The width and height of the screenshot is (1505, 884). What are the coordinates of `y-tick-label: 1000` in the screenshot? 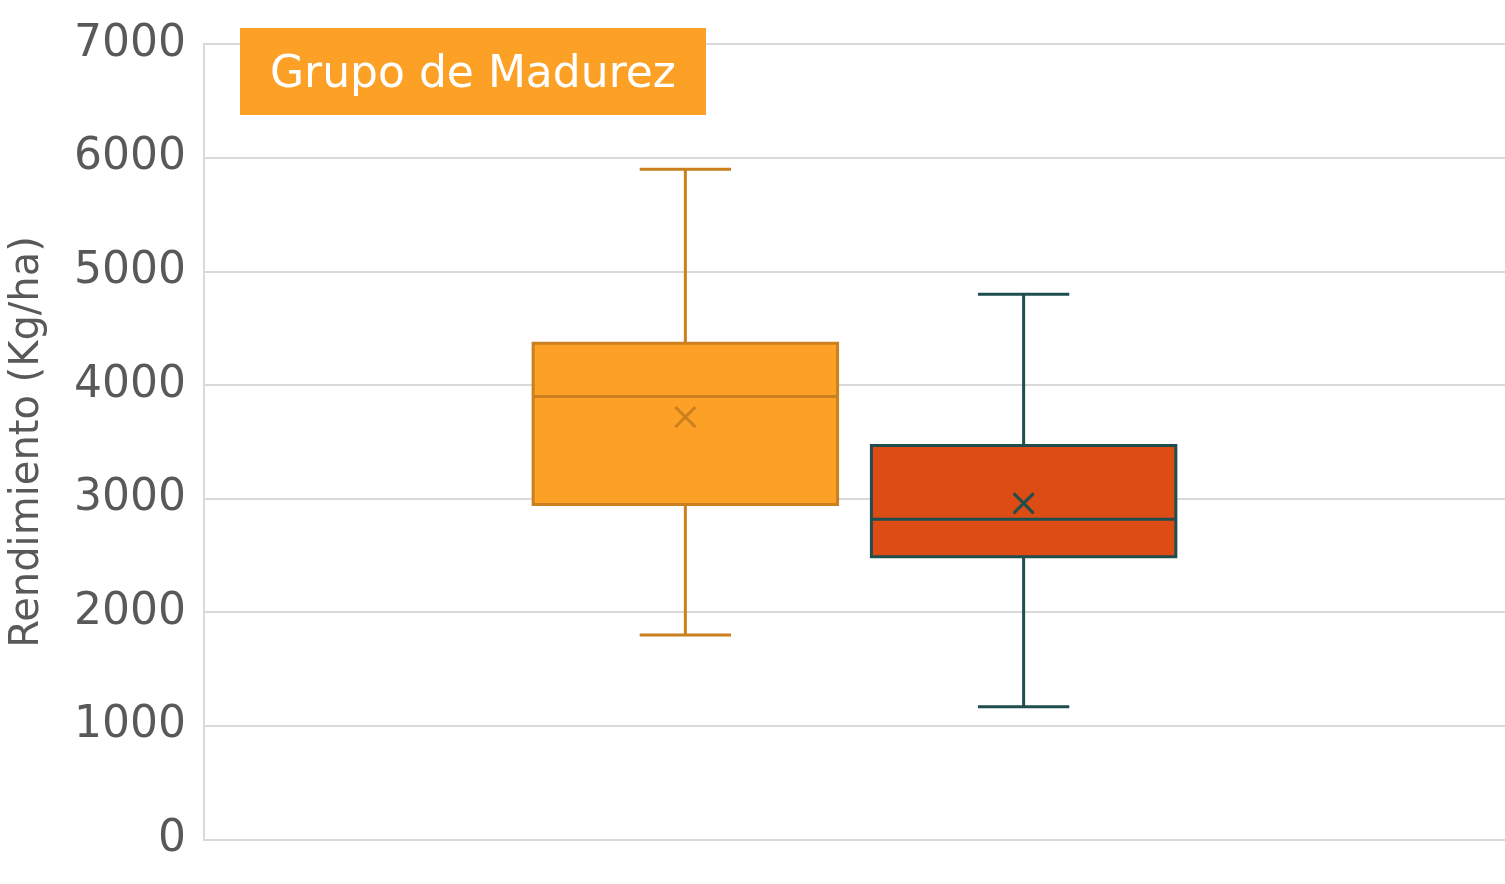 It's located at (129, 722).